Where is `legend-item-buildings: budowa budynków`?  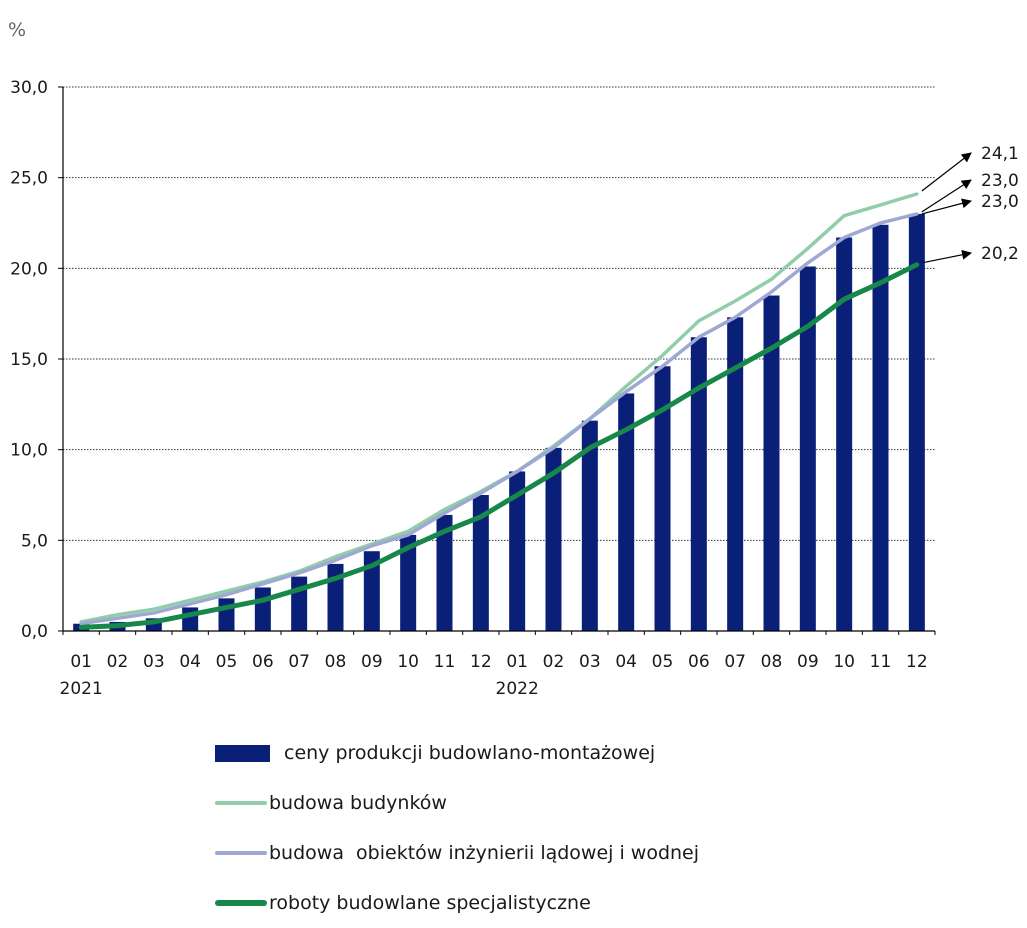
legend-item-buildings: budowa budynków is located at coordinates (457, 803).